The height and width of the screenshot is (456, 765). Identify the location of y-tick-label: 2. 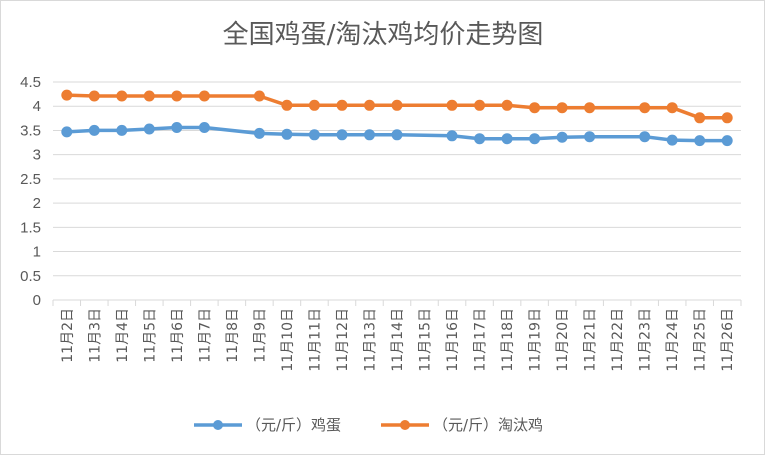
(37, 203).